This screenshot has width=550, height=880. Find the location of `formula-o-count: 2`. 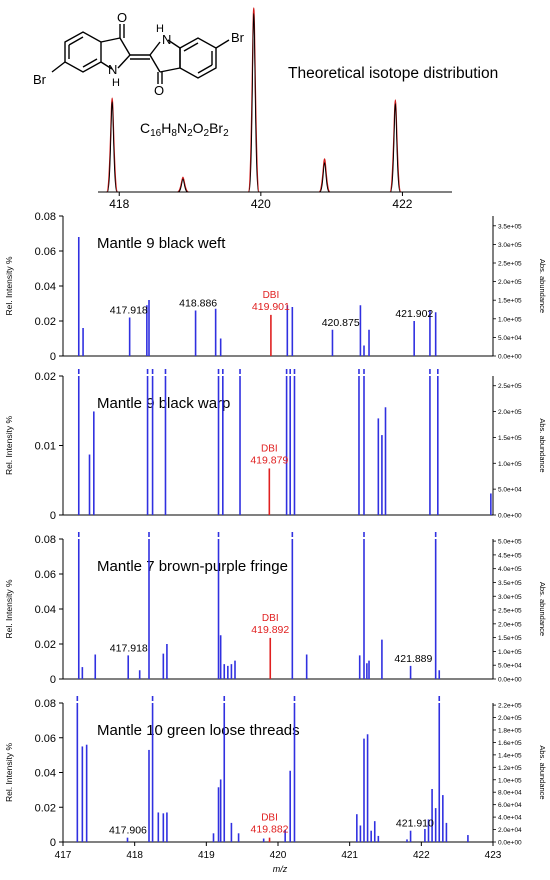

formula-o-count: 2 is located at coordinates (207, 133).